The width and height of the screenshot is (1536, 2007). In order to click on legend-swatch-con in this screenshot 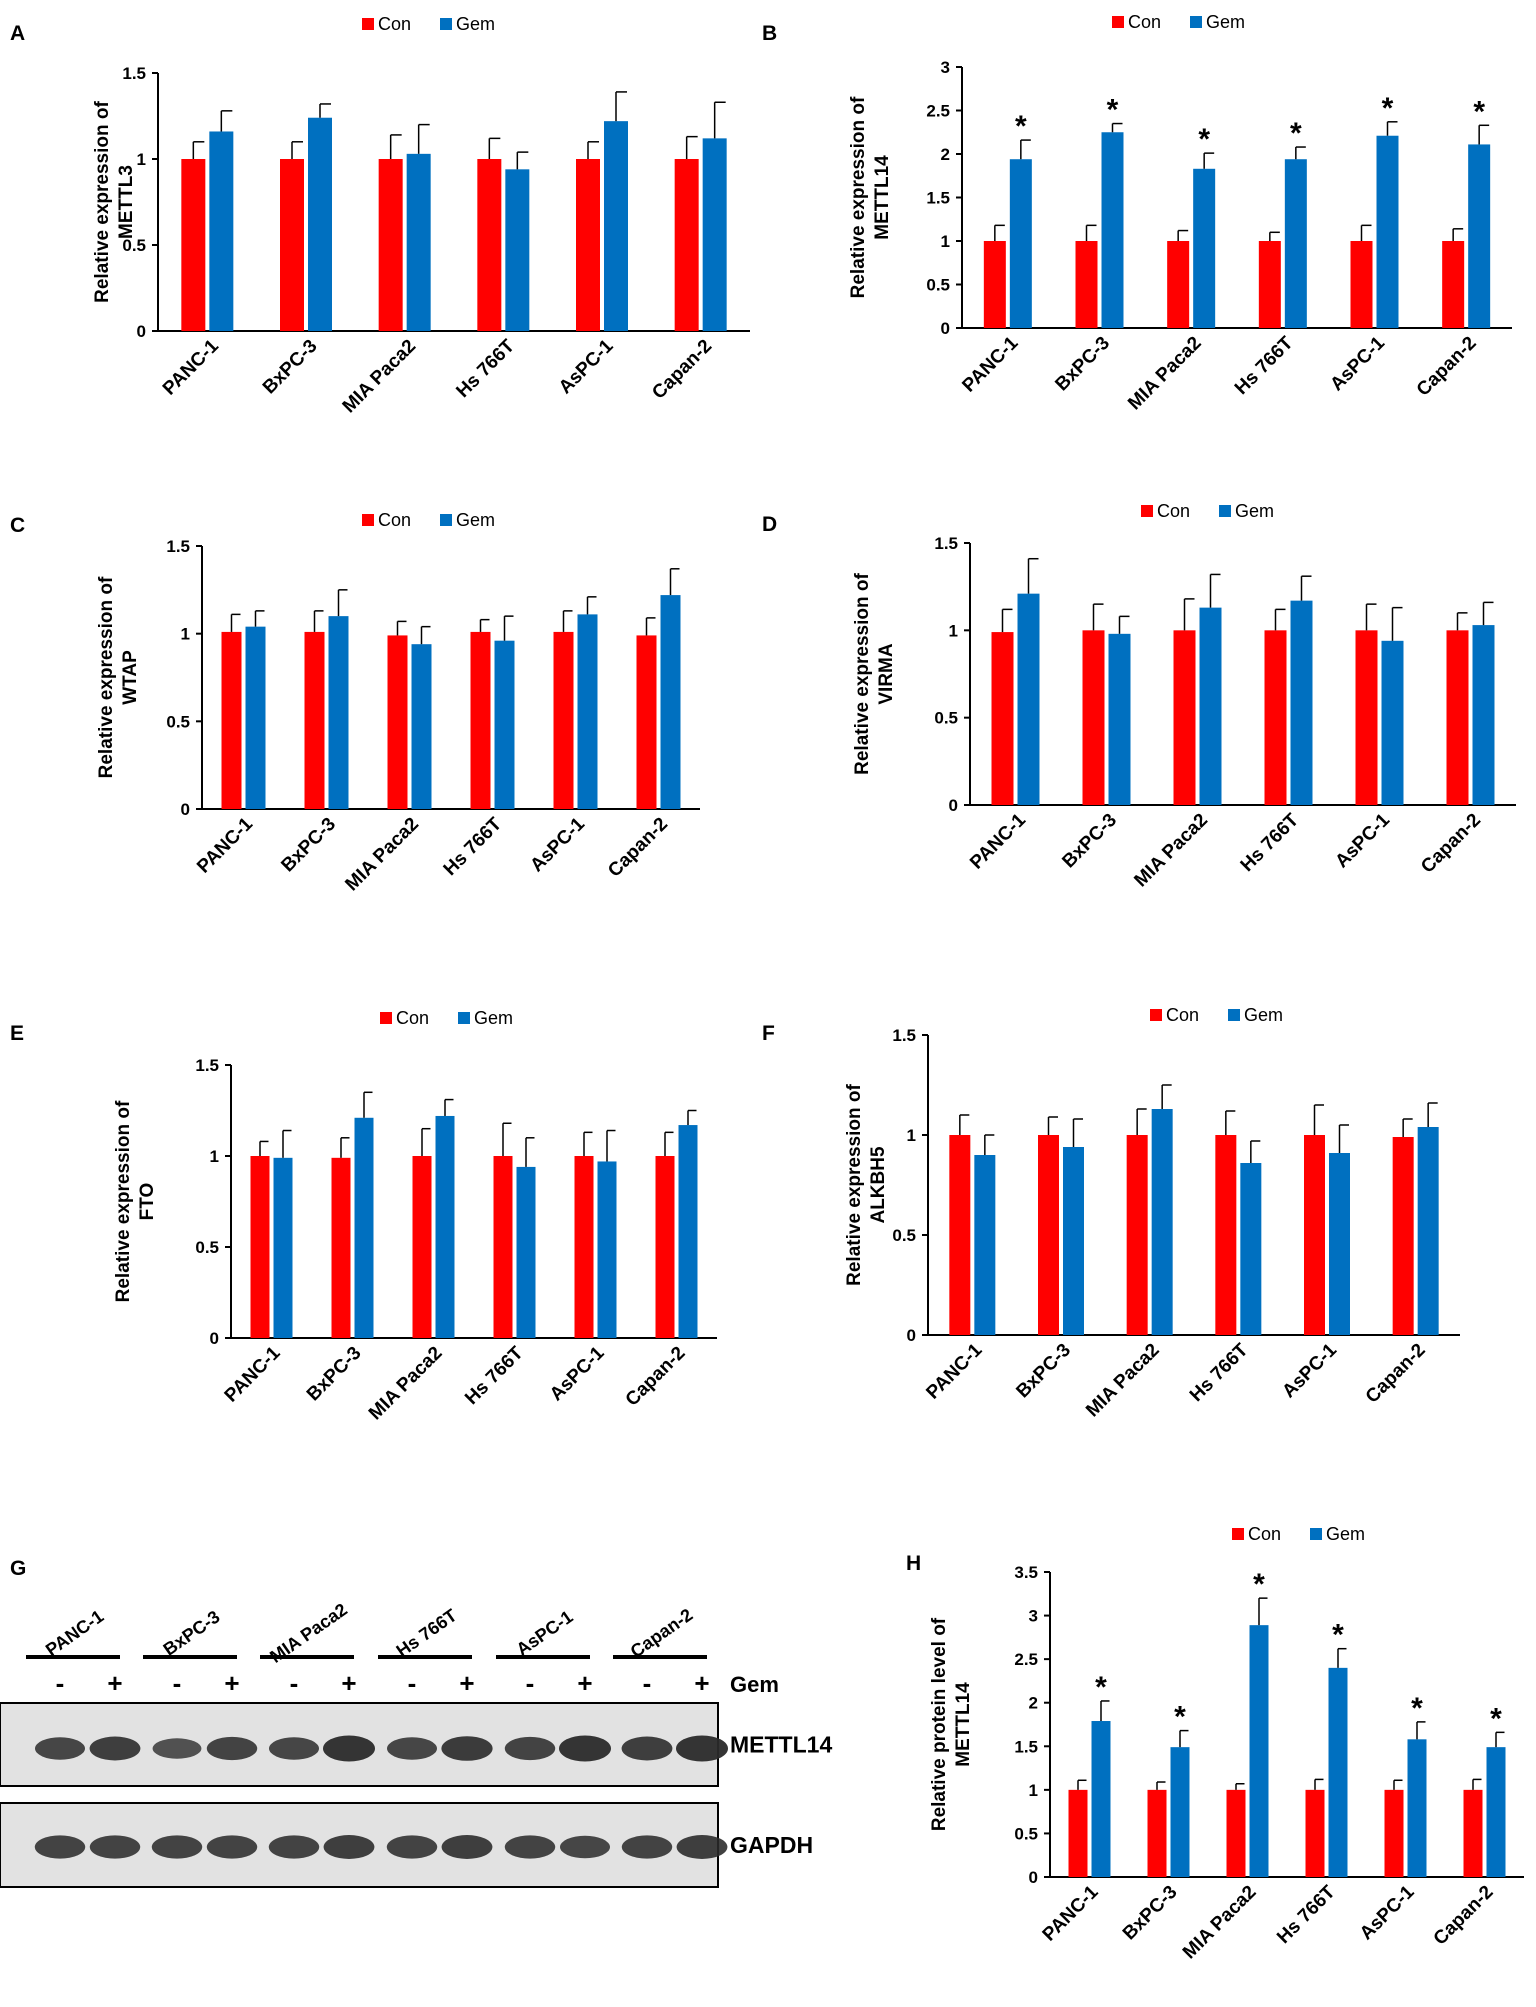, I will do `click(1156, 1015)`.